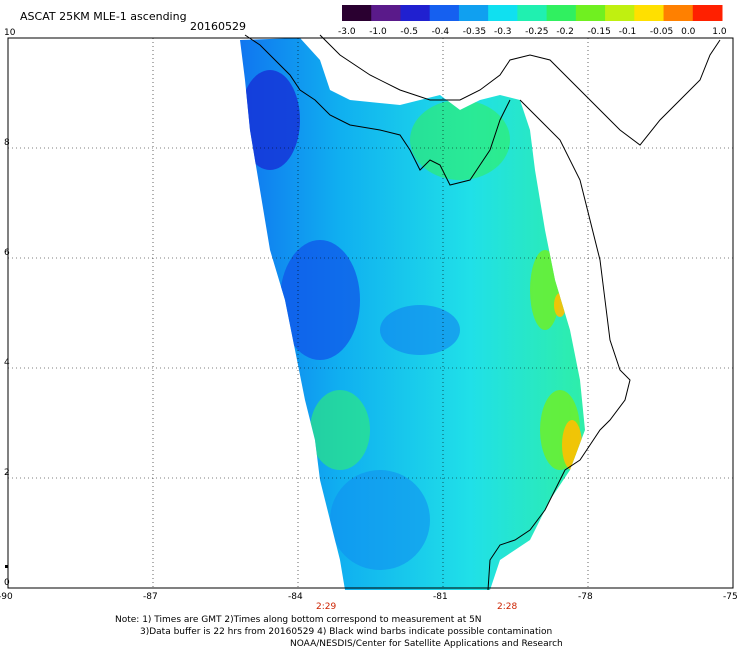  Describe the element at coordinates (474, 32) in the screenshot. I see `colorbar-label: -0.35` at that location.